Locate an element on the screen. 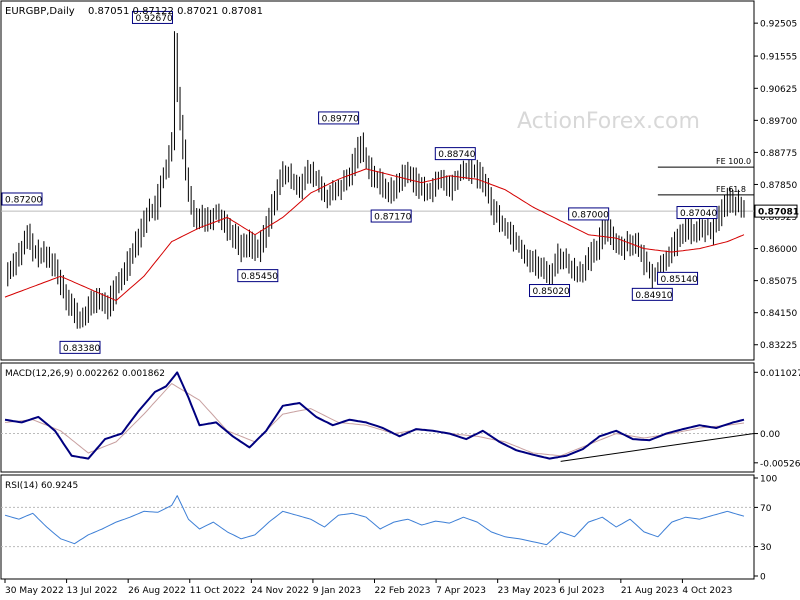 Image resolution: width=800 pixels, height=600 pixels. price-label-text: 0.92670 is located at coordinates (153, 19).